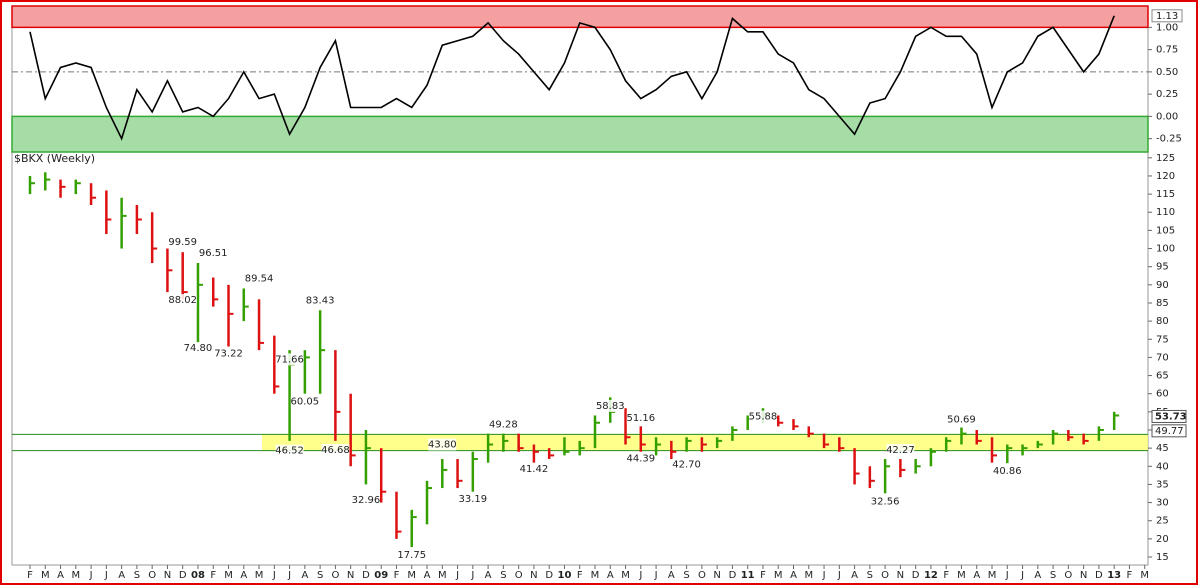  Describe the element at coordinates (1162, 557) in the screenshot. I see `y-tick-label: 15` at that location.